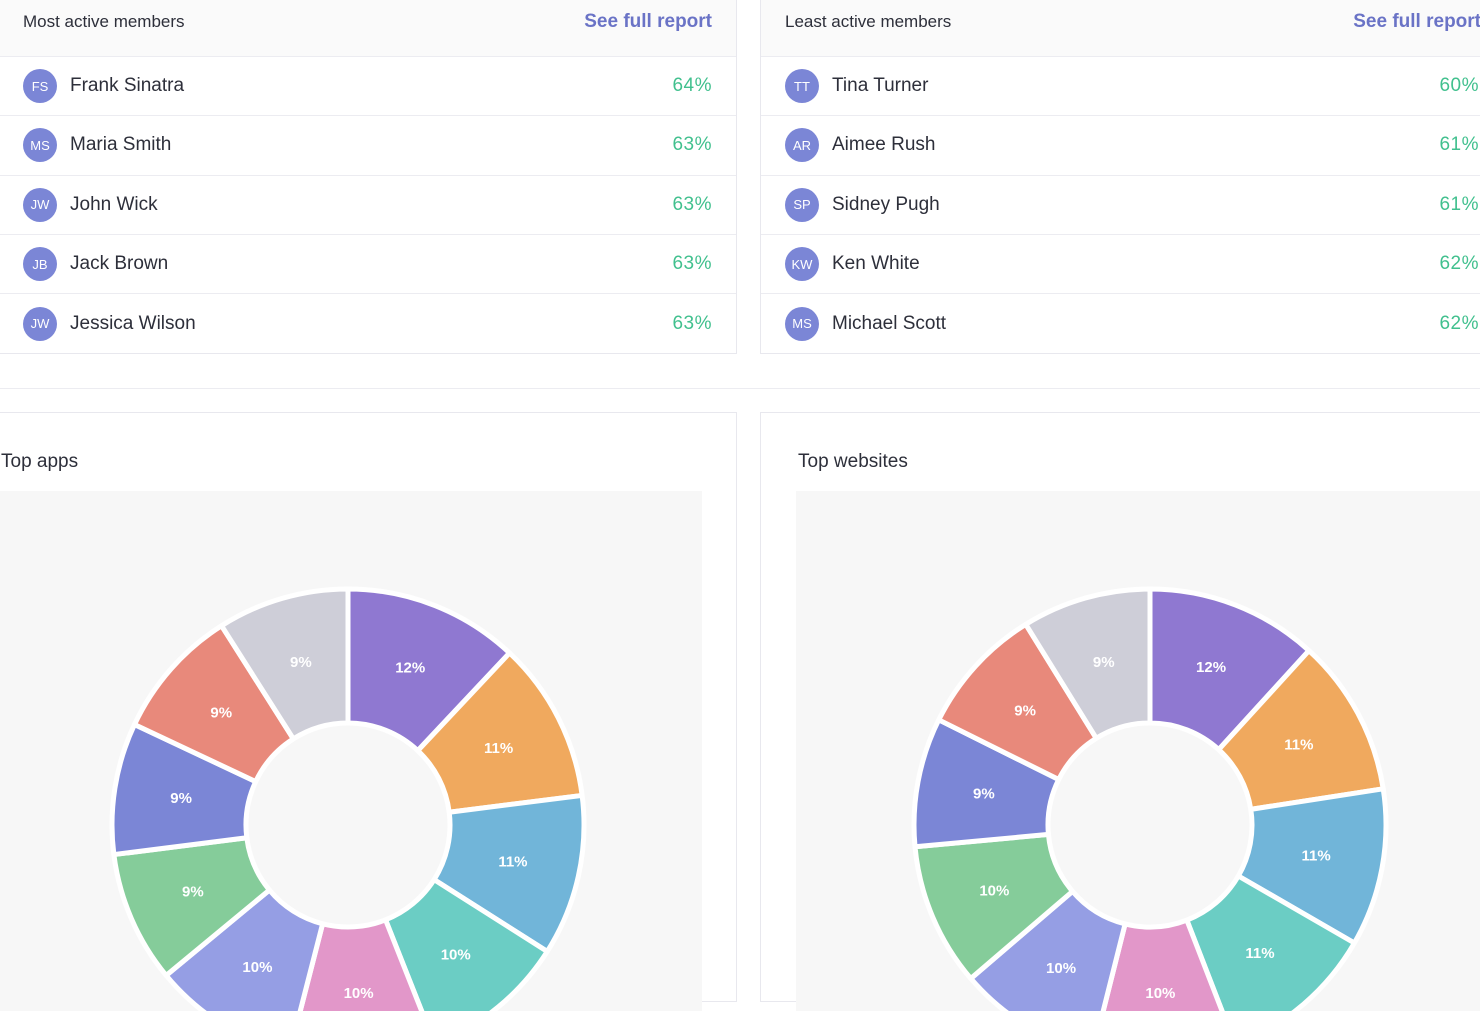  I want to click on member-activity-percent: 64%, so click(692, 86).